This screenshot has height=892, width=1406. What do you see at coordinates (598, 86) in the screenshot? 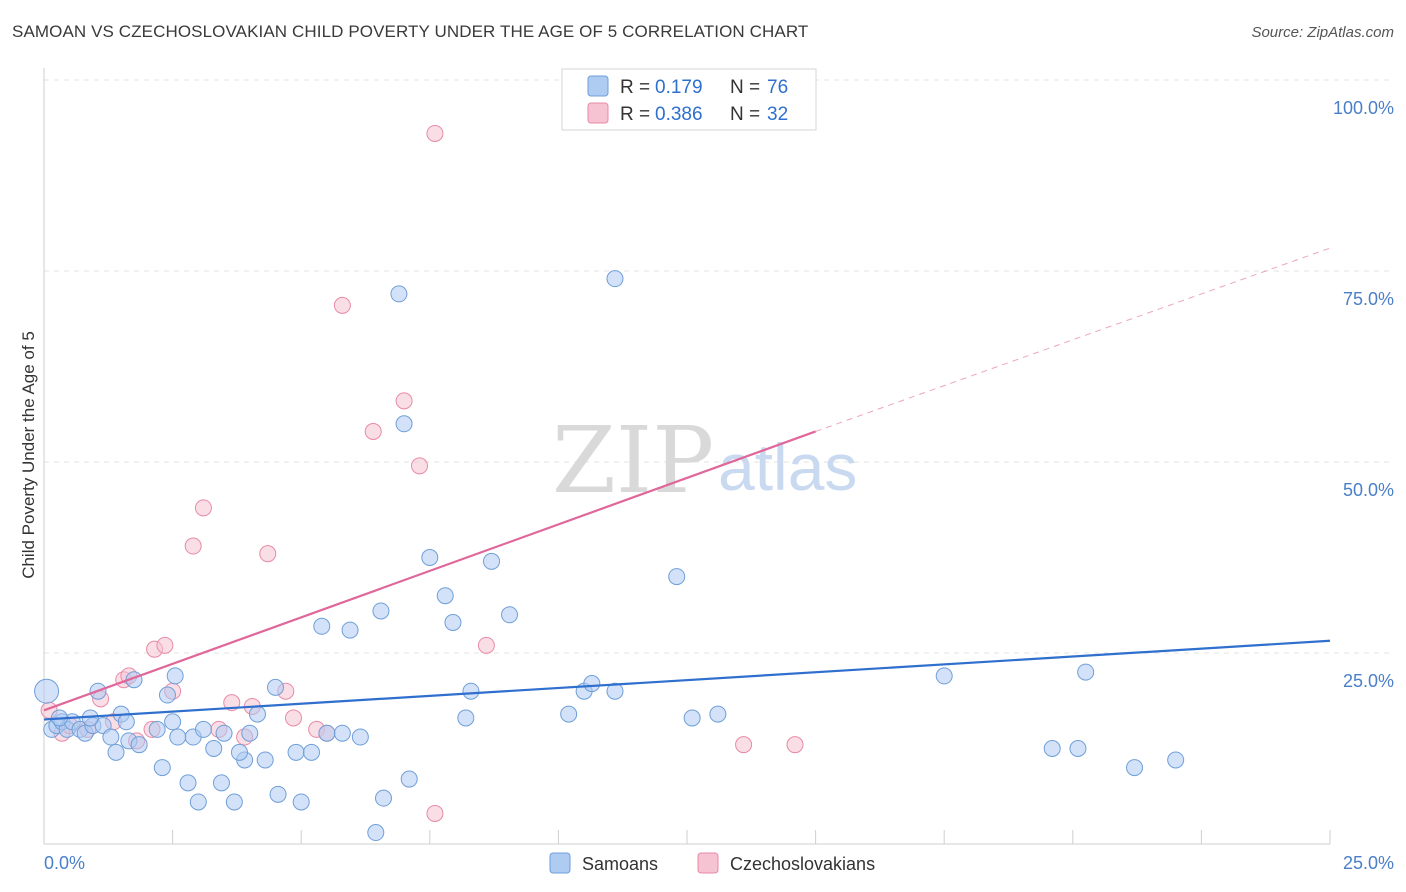
I see `legend-samoans-swatch` at bounding box center [598, 86].